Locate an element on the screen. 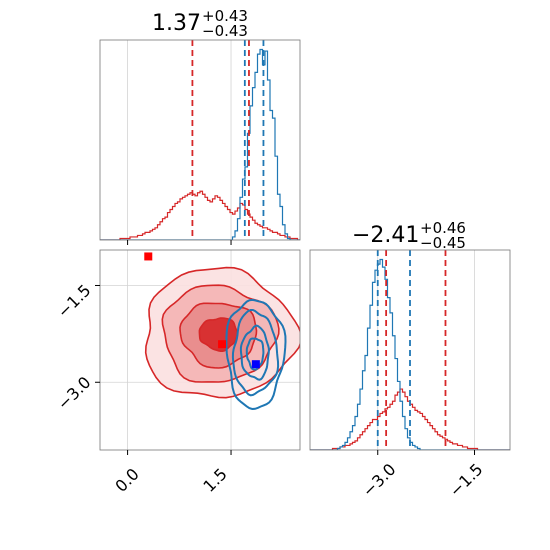 Image resolution: width=550 pixels, height=550 pixels. marginal-x-ticks is located at coordinates (179, 242).